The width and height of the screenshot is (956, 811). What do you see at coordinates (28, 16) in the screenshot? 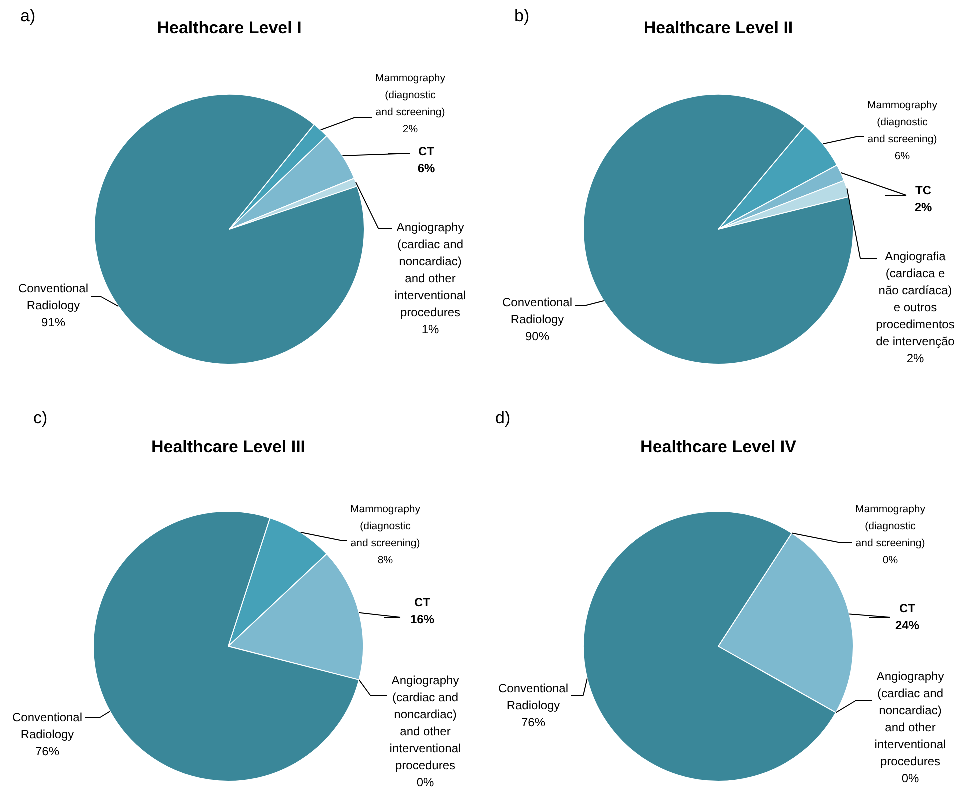
I see `text: a)` at bounding box center [28, 16].